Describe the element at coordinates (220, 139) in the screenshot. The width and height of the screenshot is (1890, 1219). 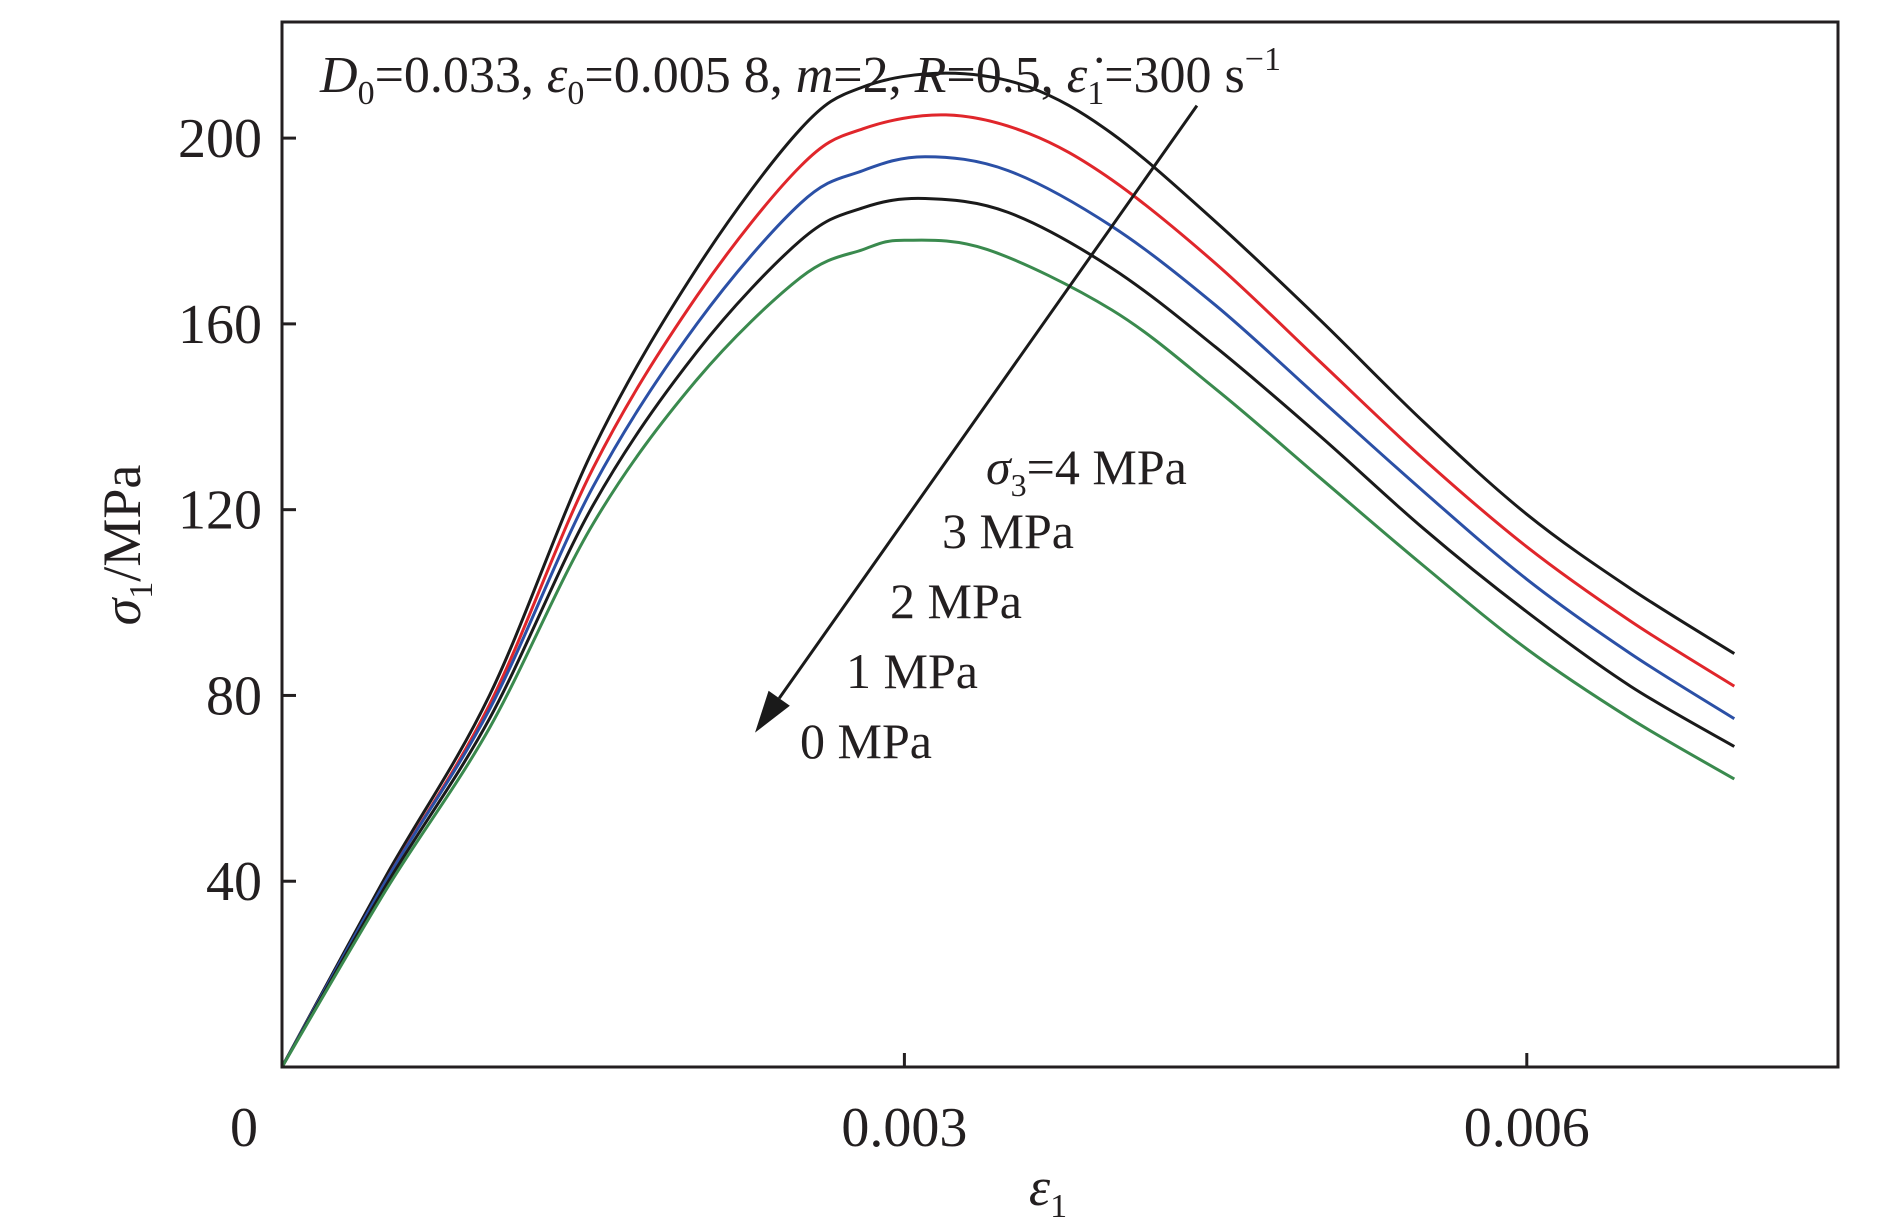
I see `y-tick-label-200: 200` at that location.